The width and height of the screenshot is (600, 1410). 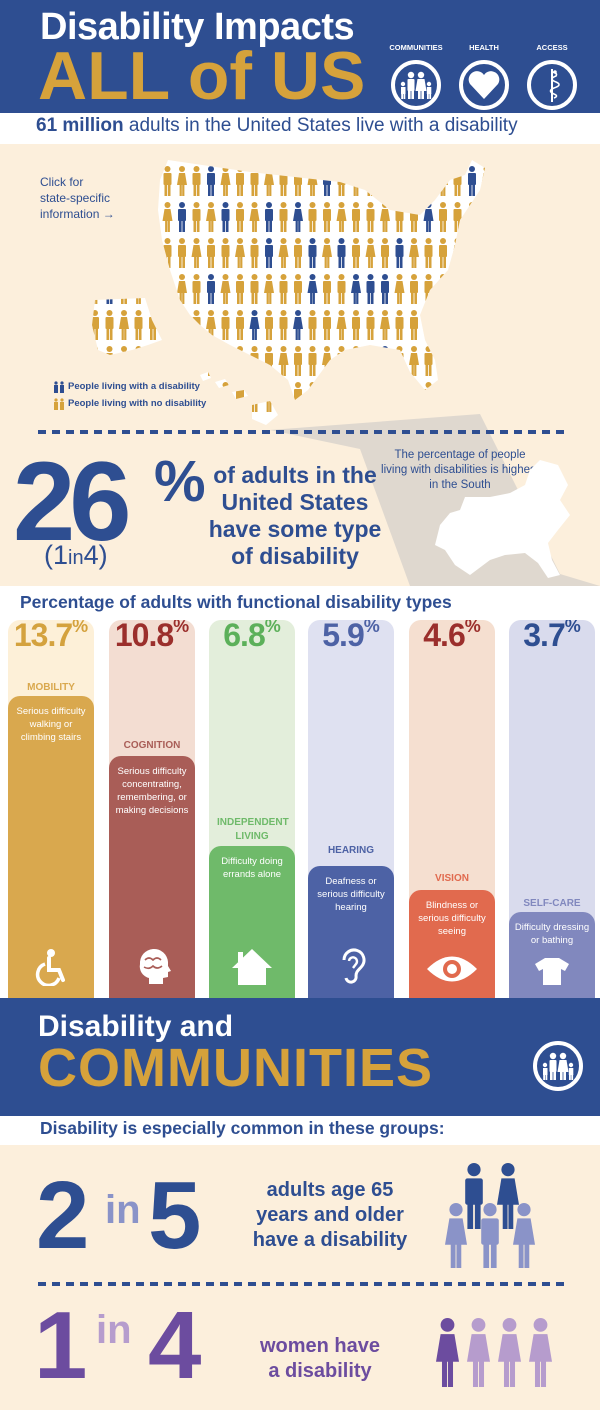 I want to click on heart-icon, so click(x=484, y=85).